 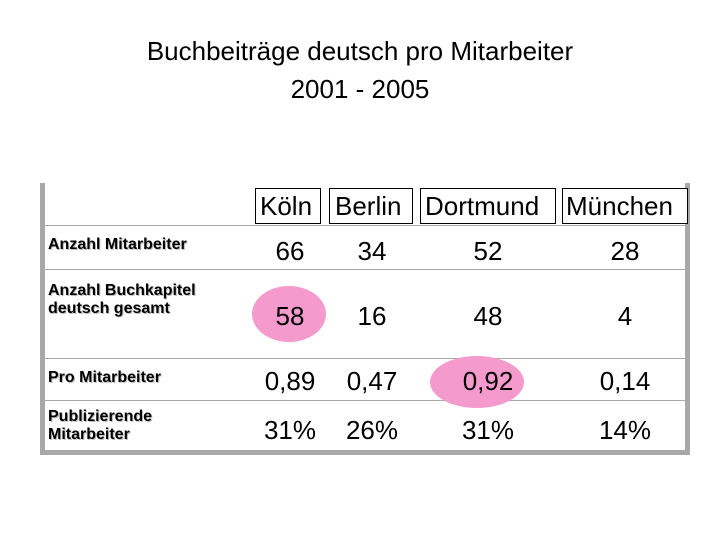 I want to click on table-cell: 28, so click(x=625, y=251).